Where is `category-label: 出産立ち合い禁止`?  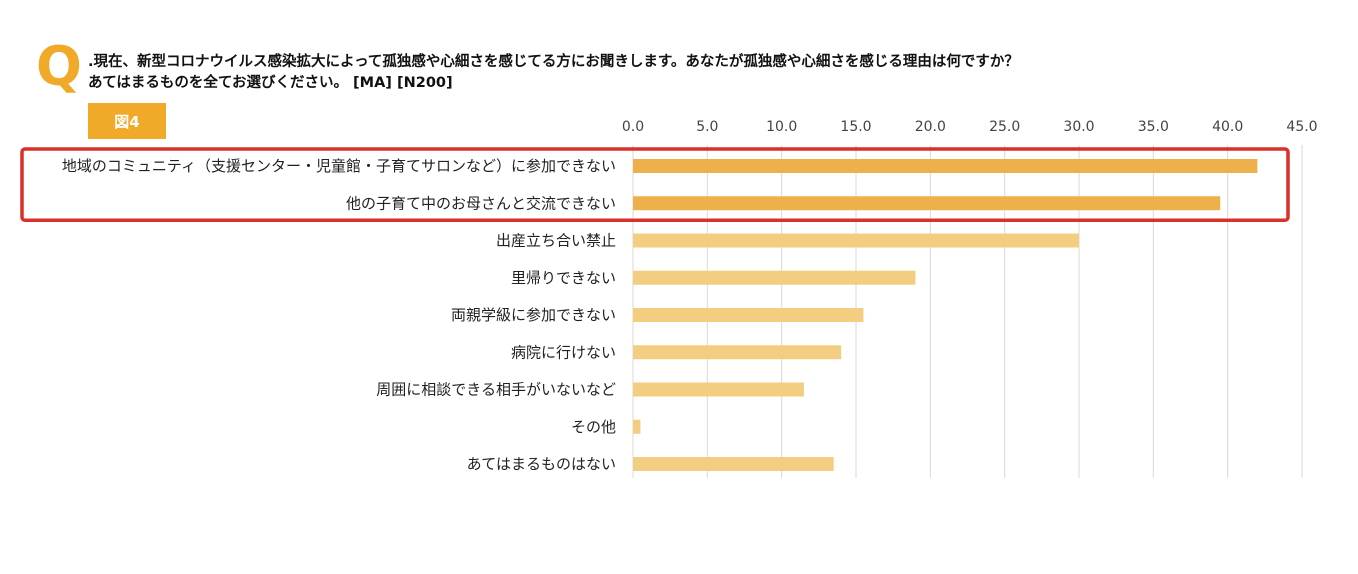 category-label: 出産立ち合い禁止 is located at coordinates (556, 241).